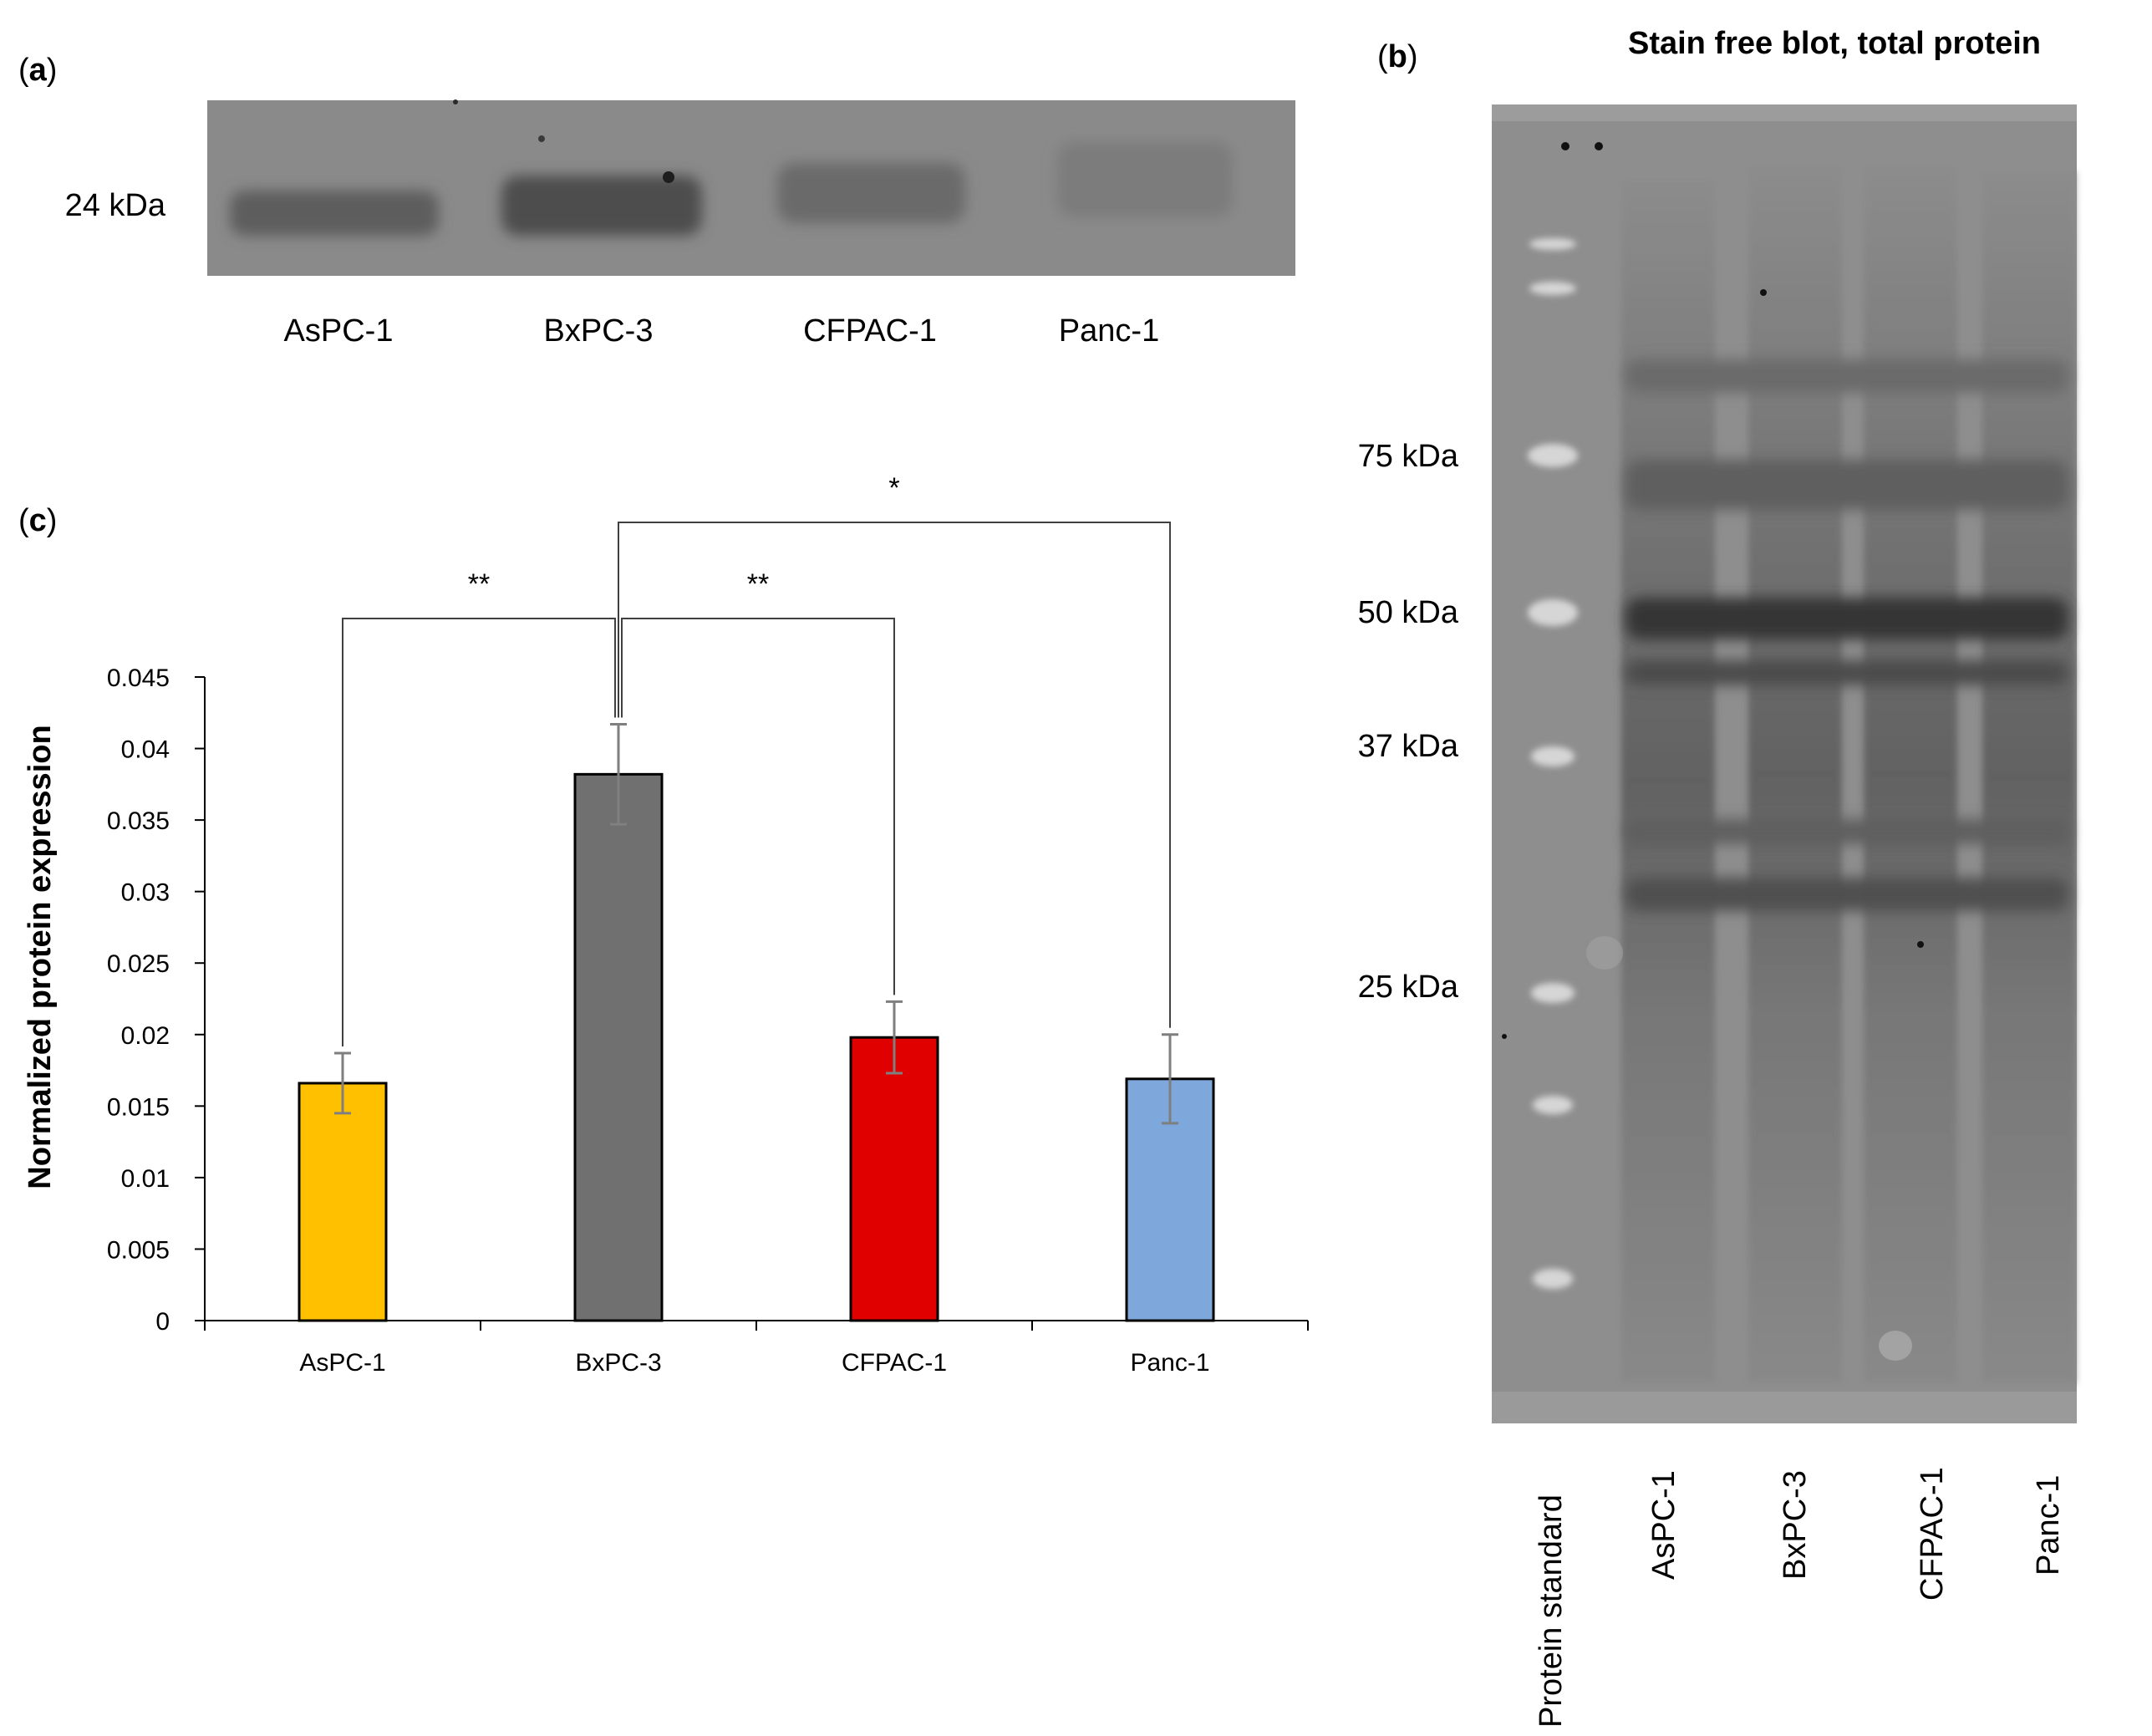 This screenshot has height=1736, width=2152. Describe the element at coordinates (599, 331) in the screenshot. I see `blot-a-lane-label: BxPC-3` at that location.